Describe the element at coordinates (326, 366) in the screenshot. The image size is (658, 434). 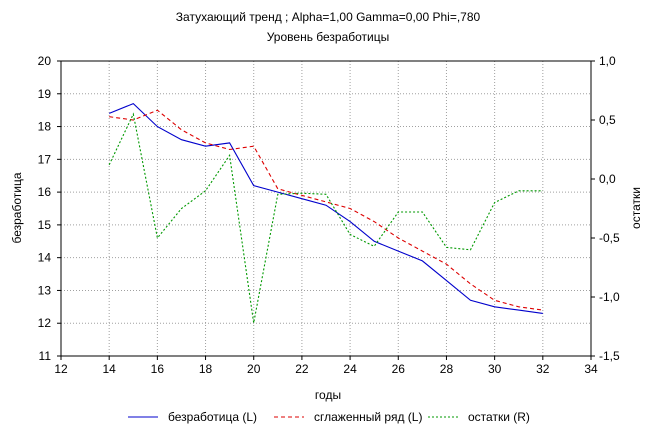
I see `x-axis: 12 14 16 18 20 22 24 26 28 30 32 34` at that location.